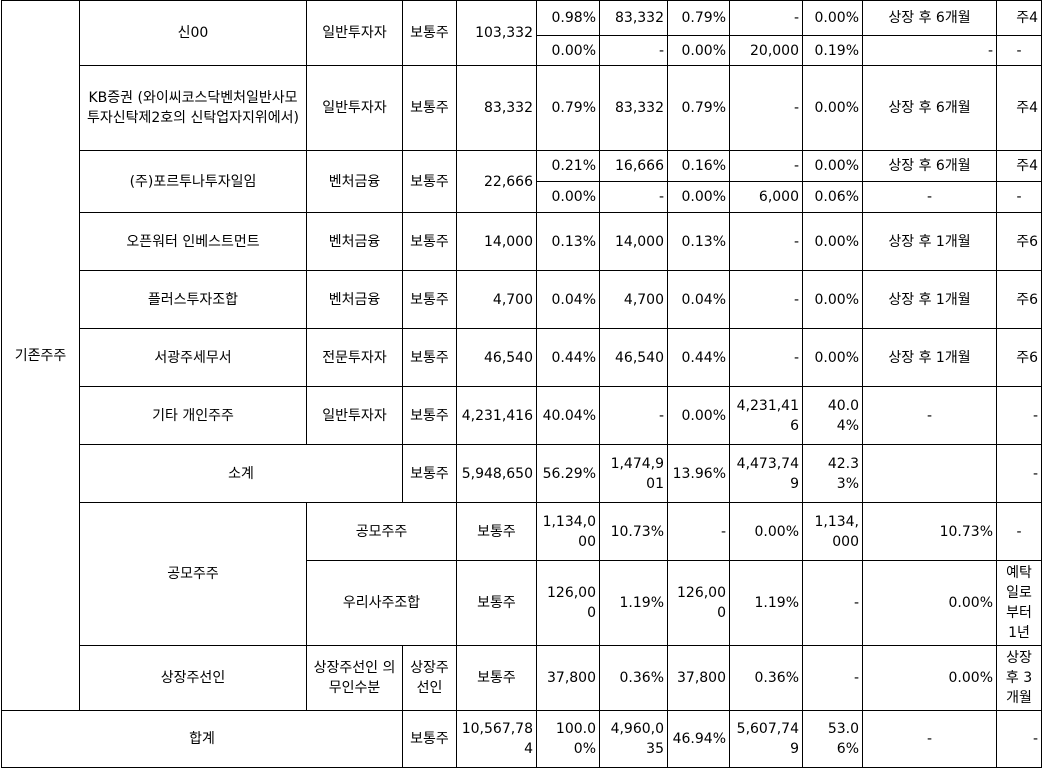 The image size is (1042, 768). Describe the element at coordinates (496, 33) in the screenshot. I see `share-count: 103,332` at that location.